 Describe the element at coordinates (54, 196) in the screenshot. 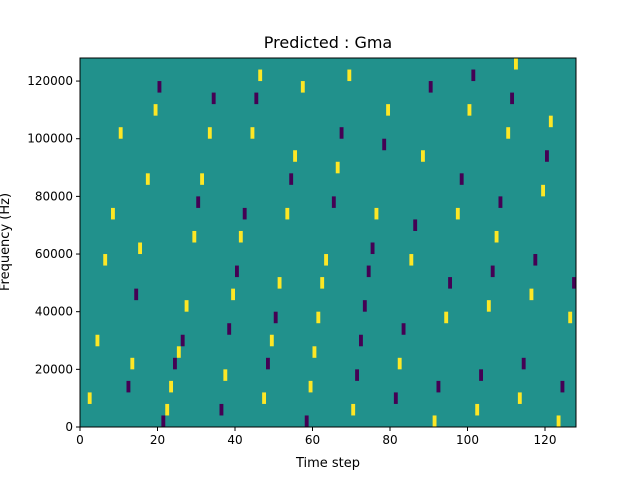

I see `y-tick-label: 80000` at that location.